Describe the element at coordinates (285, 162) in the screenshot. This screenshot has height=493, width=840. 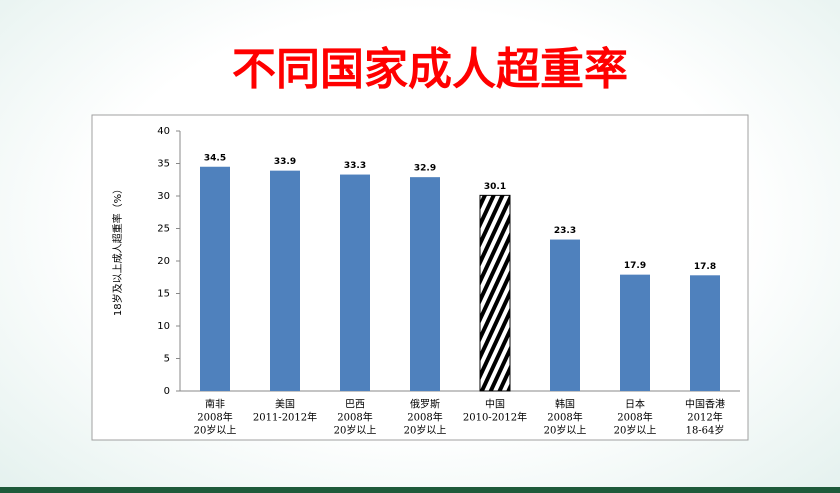
I see `value-label: 33.9` at that location.